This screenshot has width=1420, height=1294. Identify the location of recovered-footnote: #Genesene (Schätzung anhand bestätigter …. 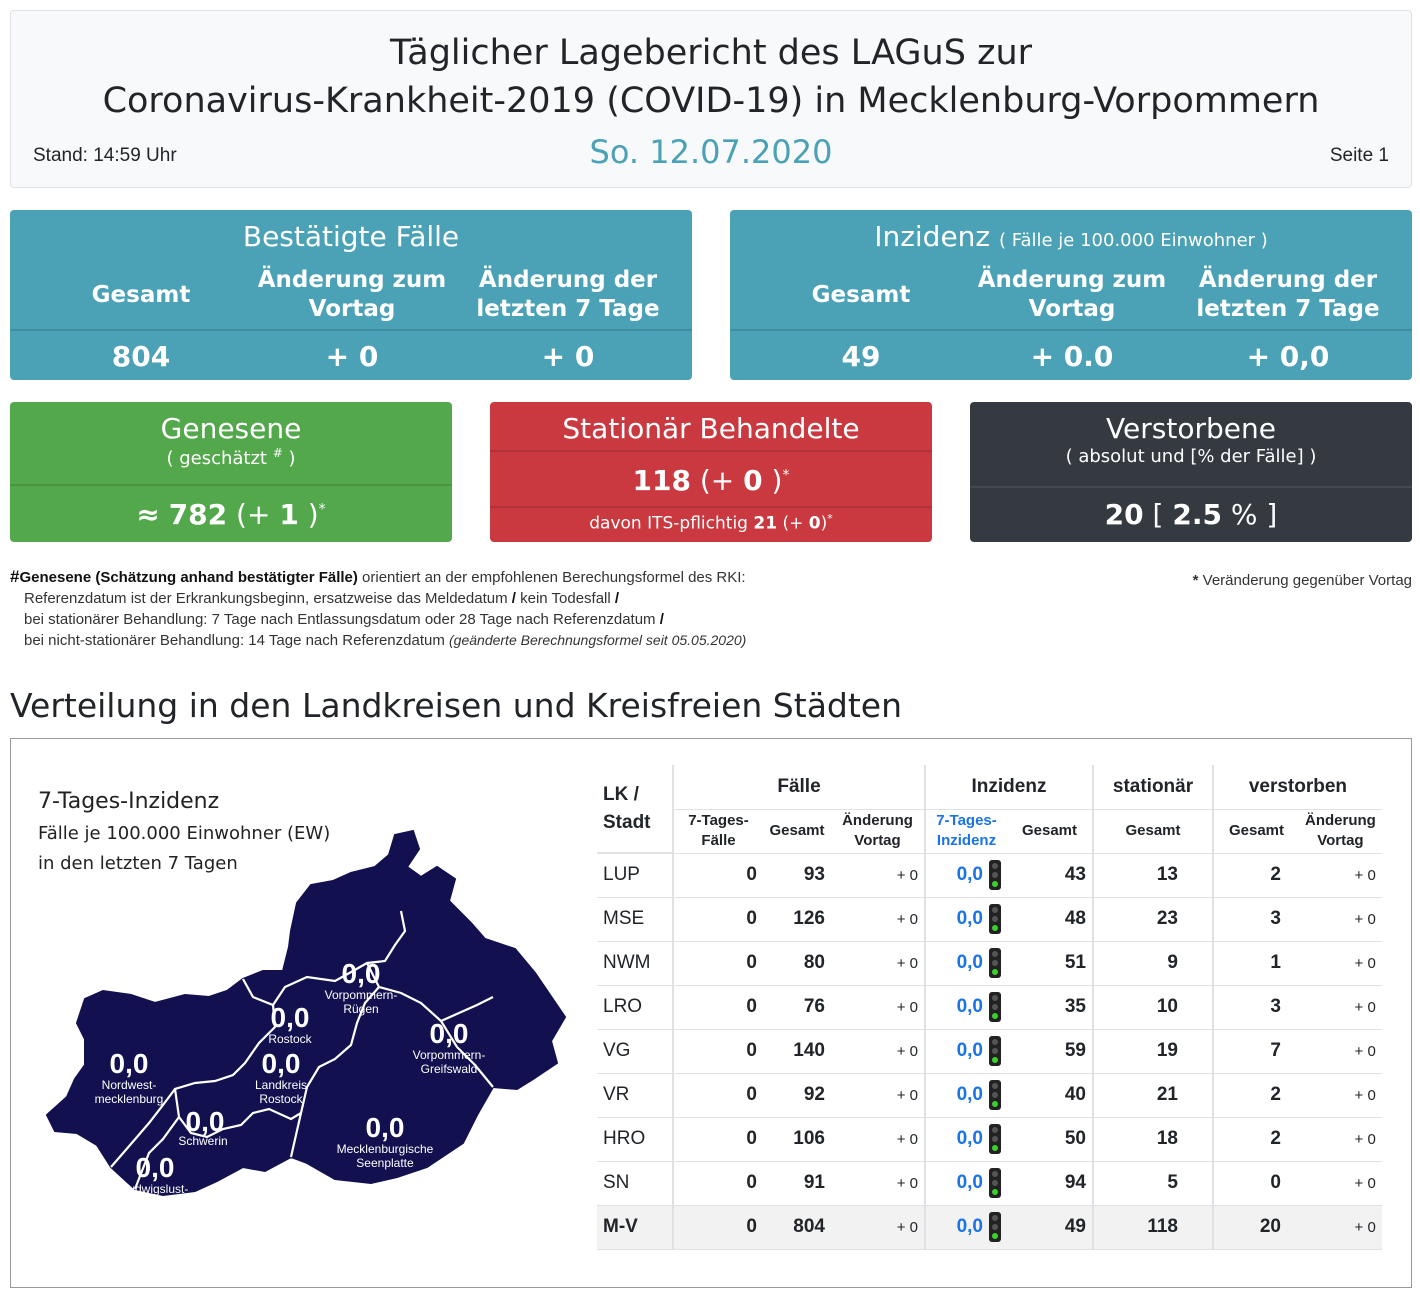
(378, 608).